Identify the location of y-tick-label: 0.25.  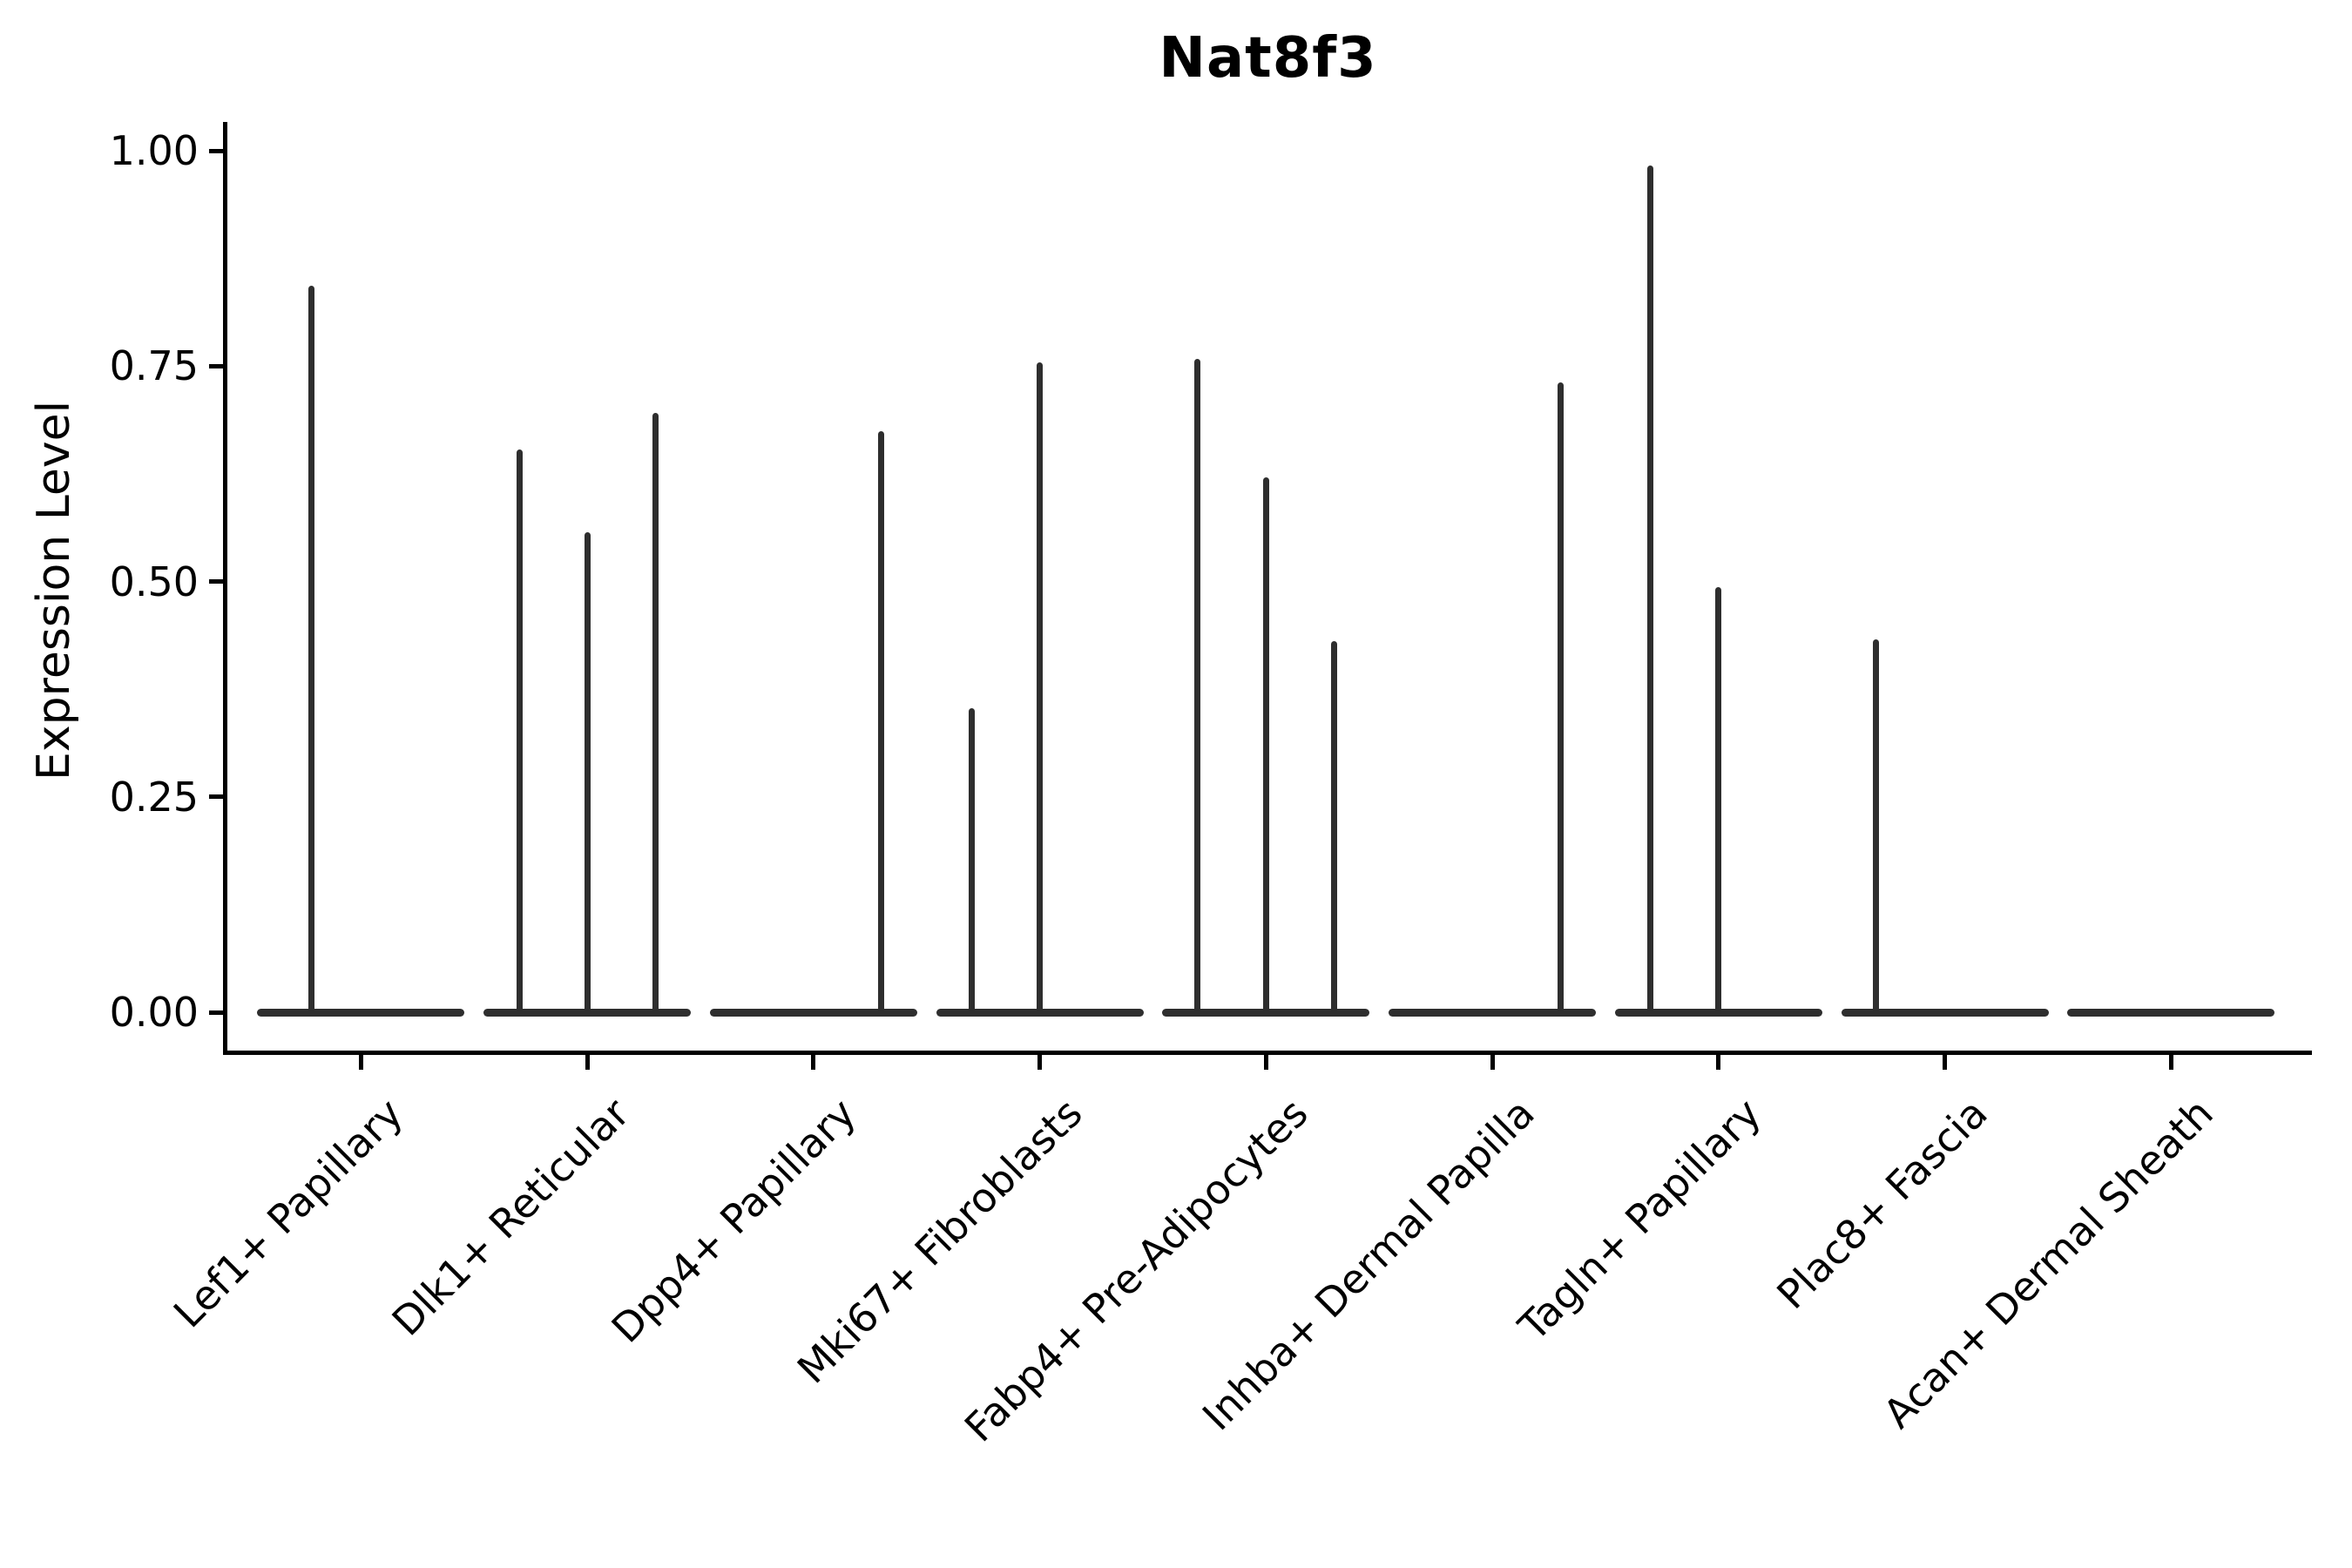
(154, 797).